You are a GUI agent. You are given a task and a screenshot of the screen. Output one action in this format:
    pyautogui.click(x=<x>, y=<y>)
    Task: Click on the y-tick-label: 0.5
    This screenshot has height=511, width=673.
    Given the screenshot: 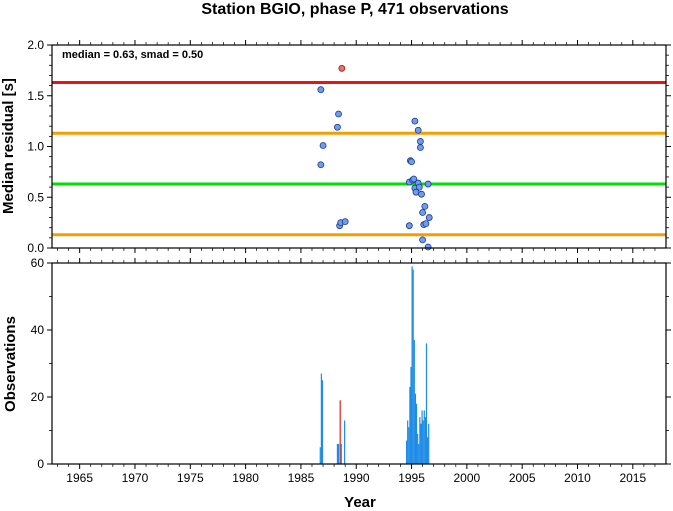 What is the action you would take?
    pyautogui.click(x=35, y=197)
    